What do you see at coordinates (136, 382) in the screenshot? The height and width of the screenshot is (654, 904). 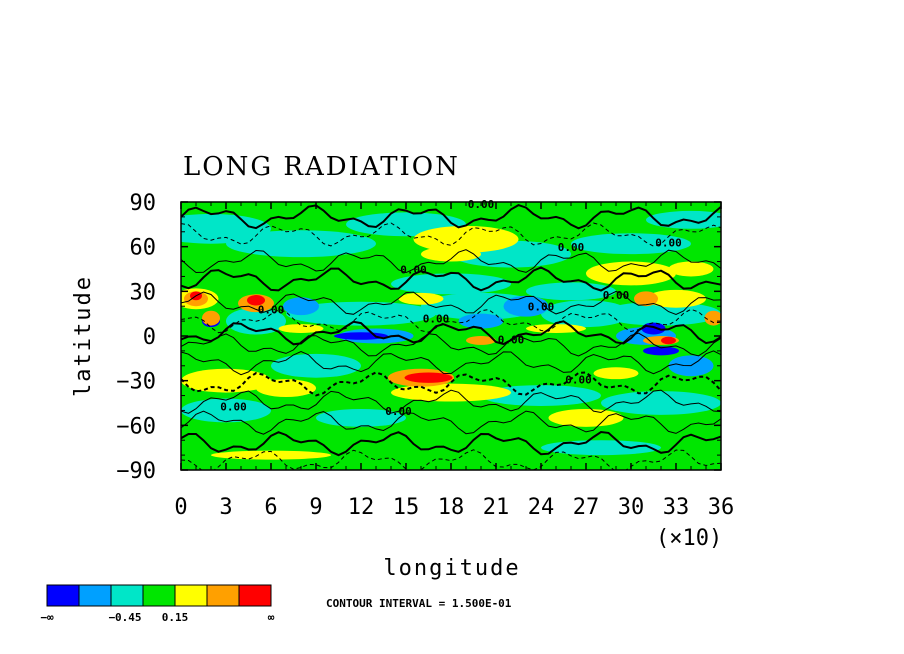 I see `y-tick-label: −30` at bounding box center [136, 382].